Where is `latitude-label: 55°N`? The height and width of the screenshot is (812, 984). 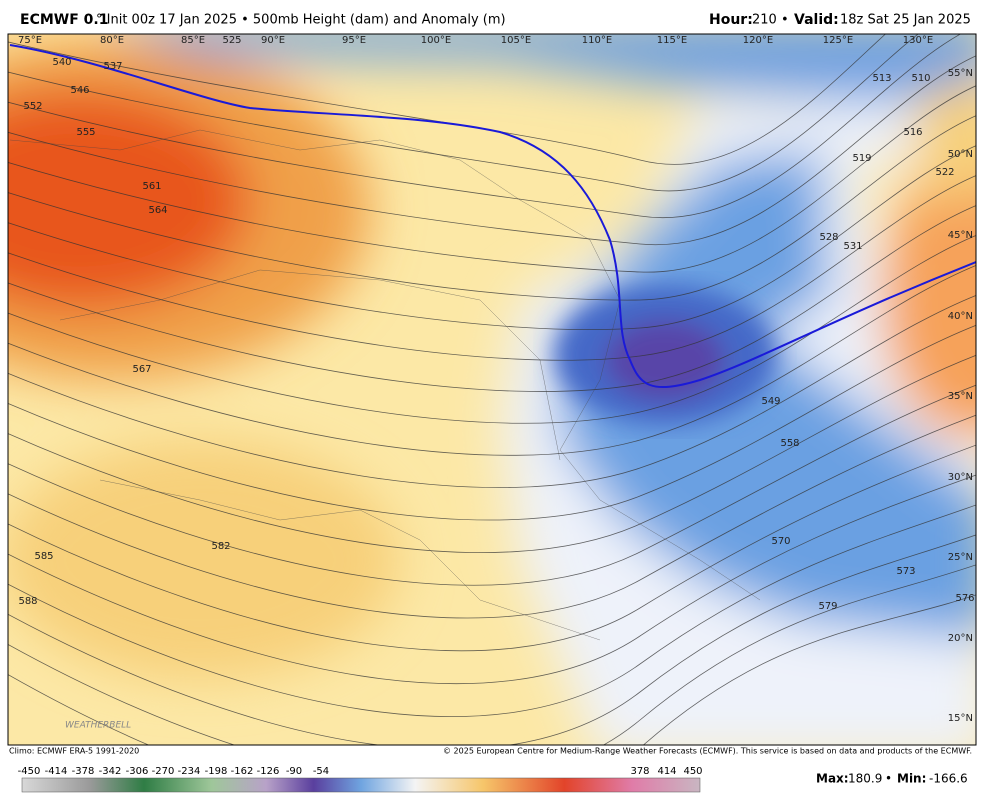
latitude-label: 55°N is located at coordinates (960, 73).